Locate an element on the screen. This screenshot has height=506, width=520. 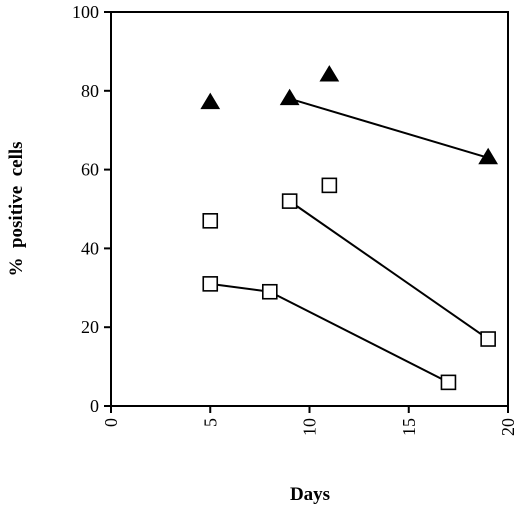
x-tick-label: 0 is located at coordinates (111, 422).